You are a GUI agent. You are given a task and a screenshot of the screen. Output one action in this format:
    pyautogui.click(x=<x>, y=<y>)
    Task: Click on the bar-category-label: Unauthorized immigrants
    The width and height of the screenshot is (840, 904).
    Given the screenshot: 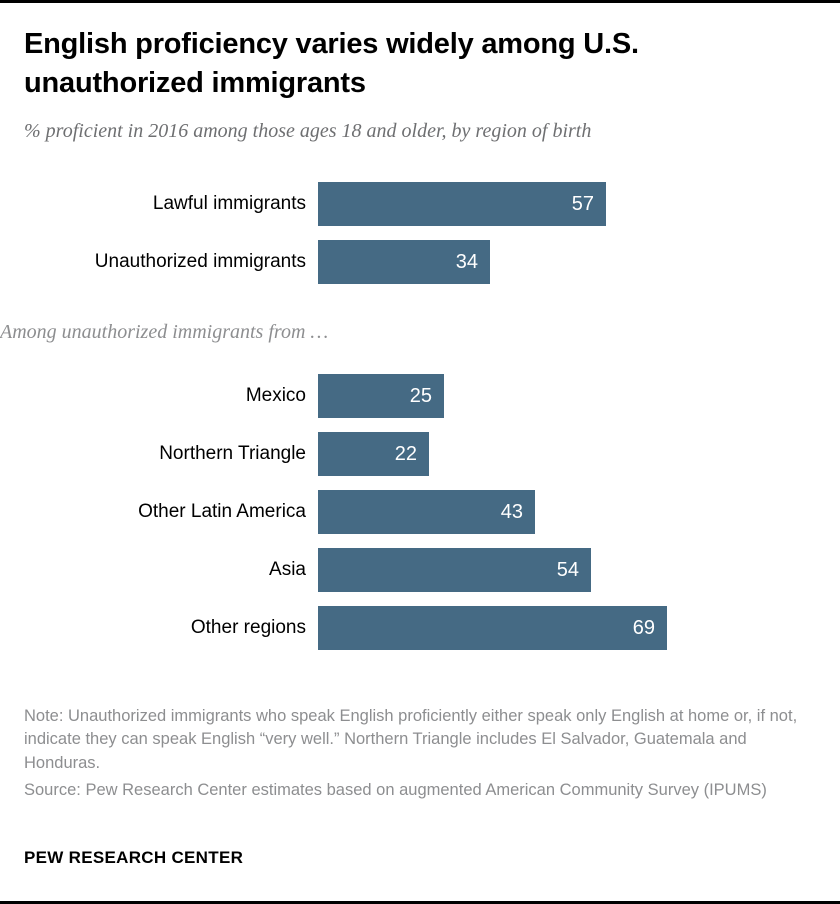 What is the action you would take?
    pyautogui.click(x=200, y=262)
    